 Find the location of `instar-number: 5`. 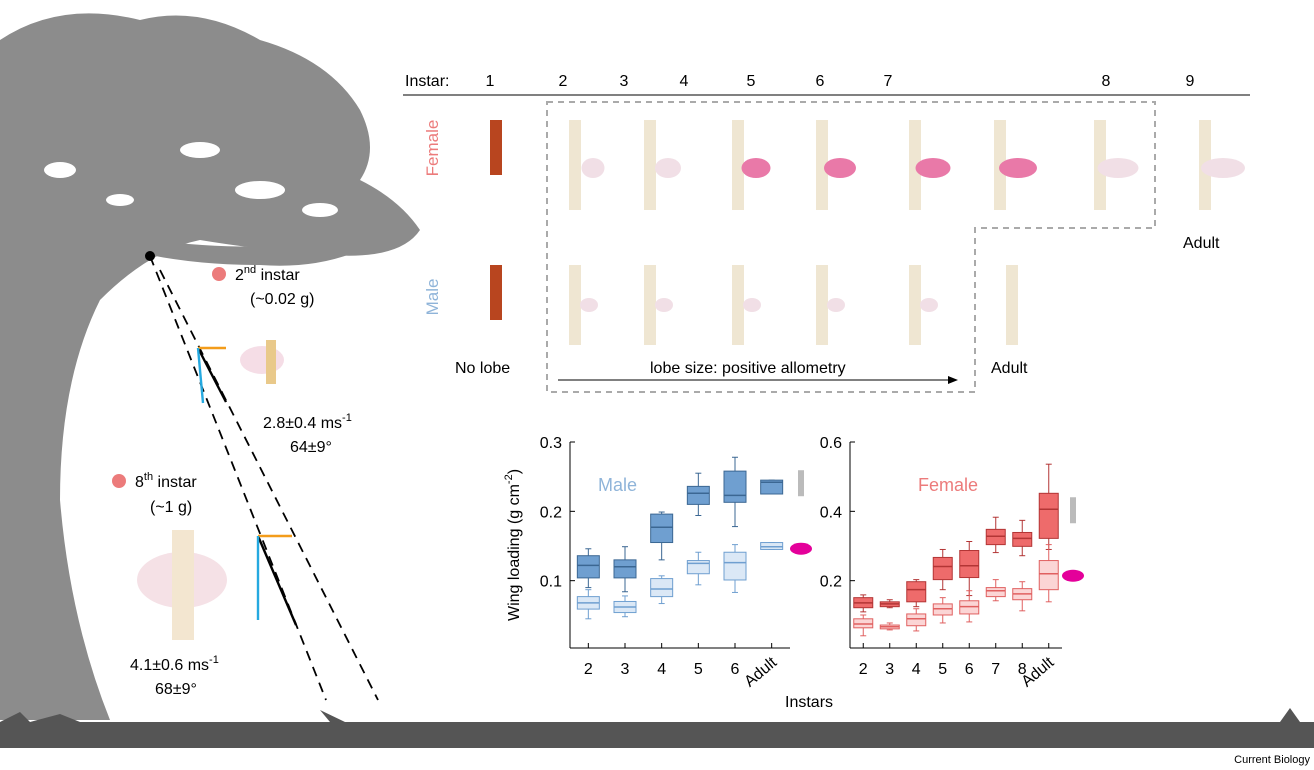

instar-number: 5 is located at coordinates (751, 81).